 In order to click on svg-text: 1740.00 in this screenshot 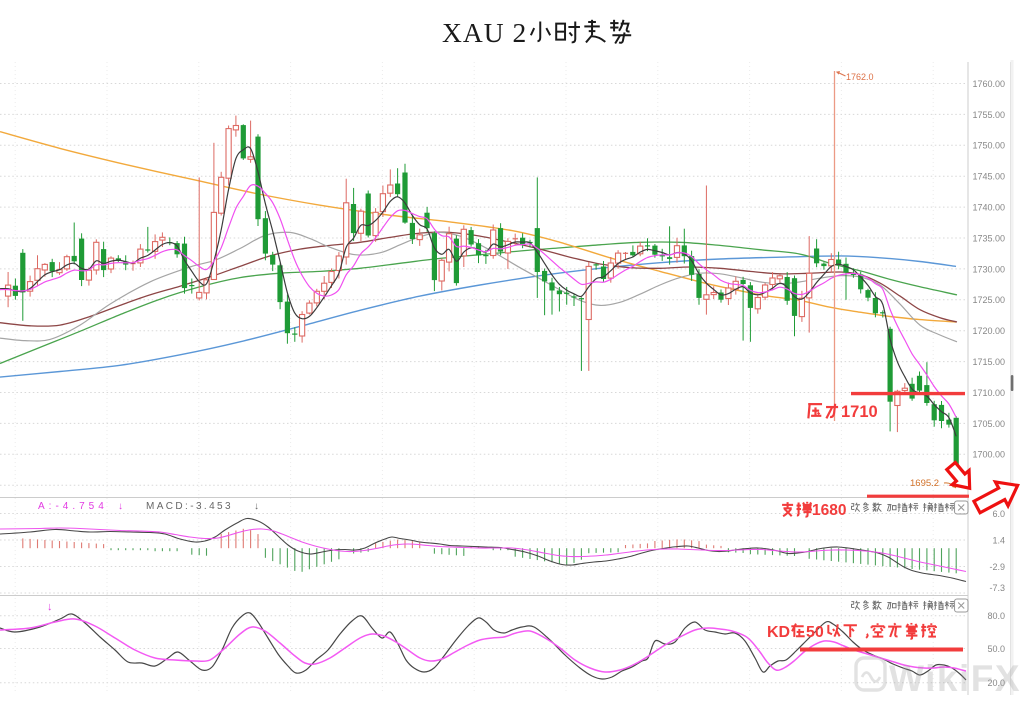, I will do `click(988, 208)`.